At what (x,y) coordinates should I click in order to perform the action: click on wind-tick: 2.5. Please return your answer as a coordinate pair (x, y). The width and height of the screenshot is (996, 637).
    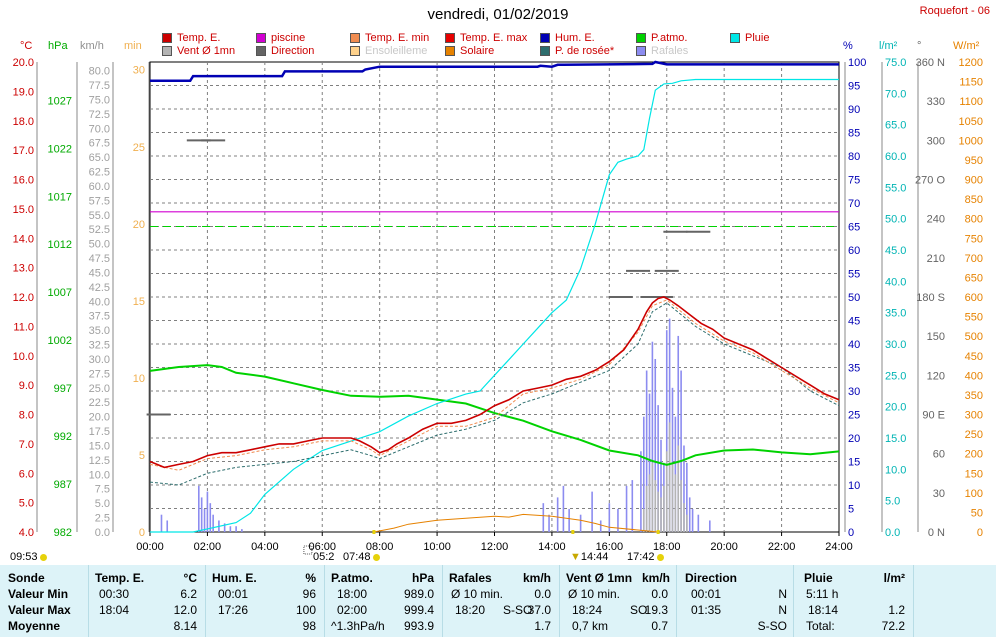
    Looking at the image, I should click on (102, 519).